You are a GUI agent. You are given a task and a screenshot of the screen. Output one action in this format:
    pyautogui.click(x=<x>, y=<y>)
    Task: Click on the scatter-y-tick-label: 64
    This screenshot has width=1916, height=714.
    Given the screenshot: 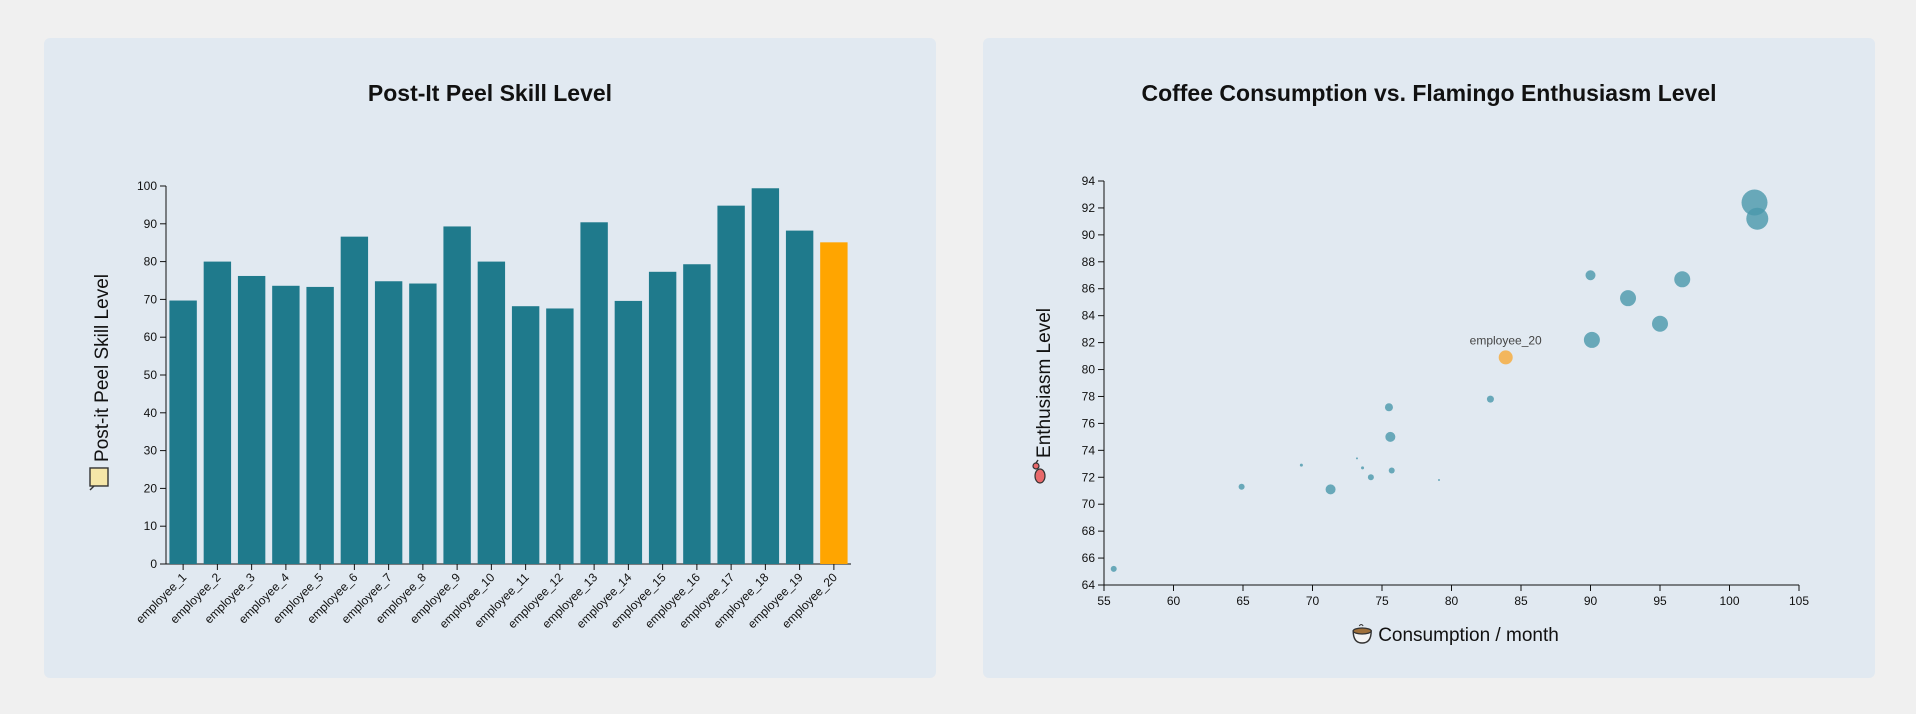 What is the action you would take?
    pyautogui.click(x=1089, y=585)
    